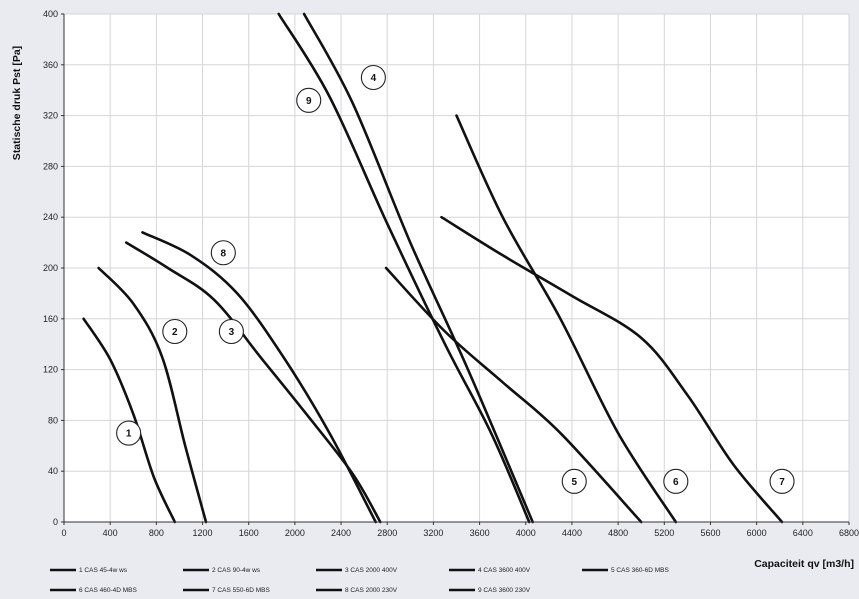 This screenshot has height=599, width=859. Describe the element at coordinates (295, 533) in the screenshot. I see `x-tick-label: 2000` at that location.